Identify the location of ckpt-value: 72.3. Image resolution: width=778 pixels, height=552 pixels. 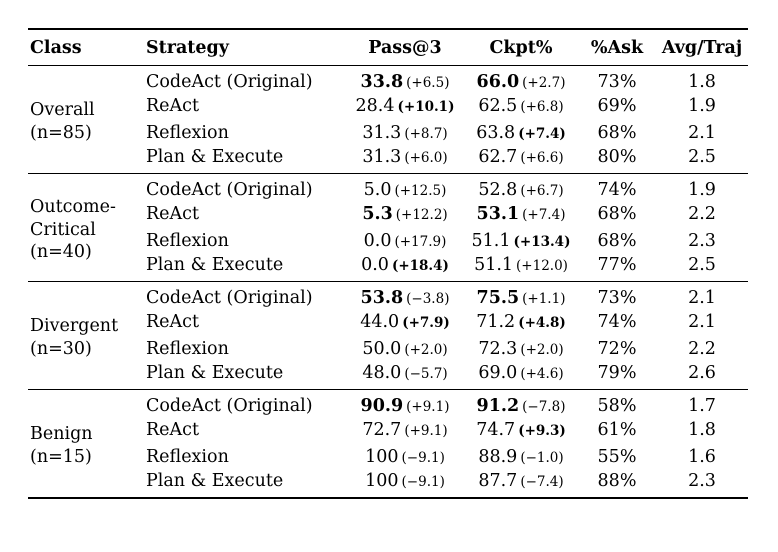
(498, 349).